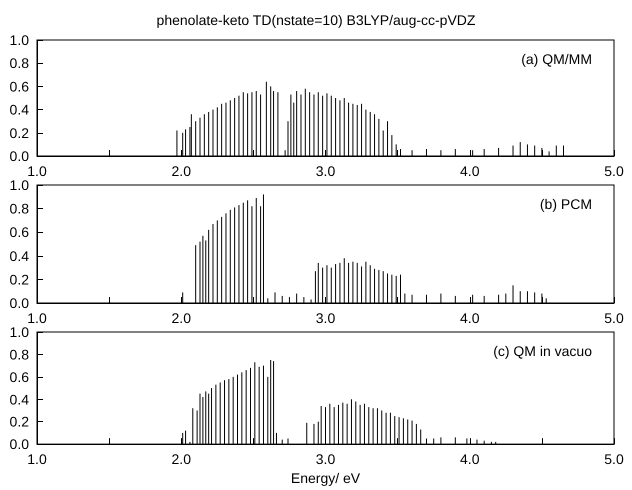  I want to click on x-axis-title: Energy/ eV, so click(325, 478).